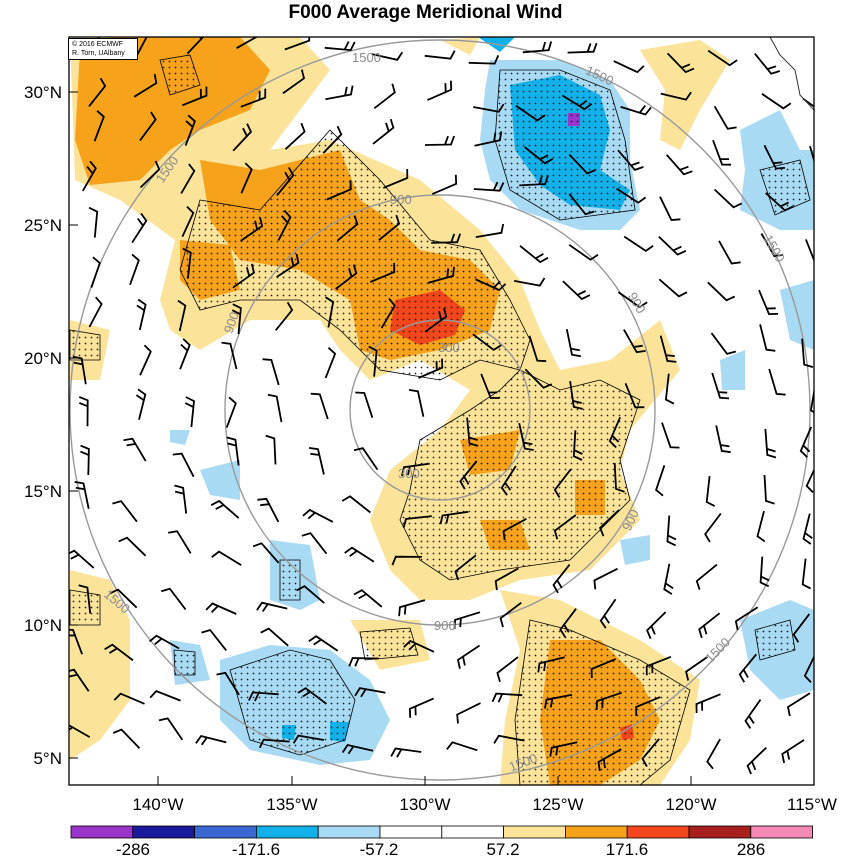 This screenshot has height=862, width=851. Describe the element at coordinates (791, 74) in the screenshot. I see `coastline` at that location.